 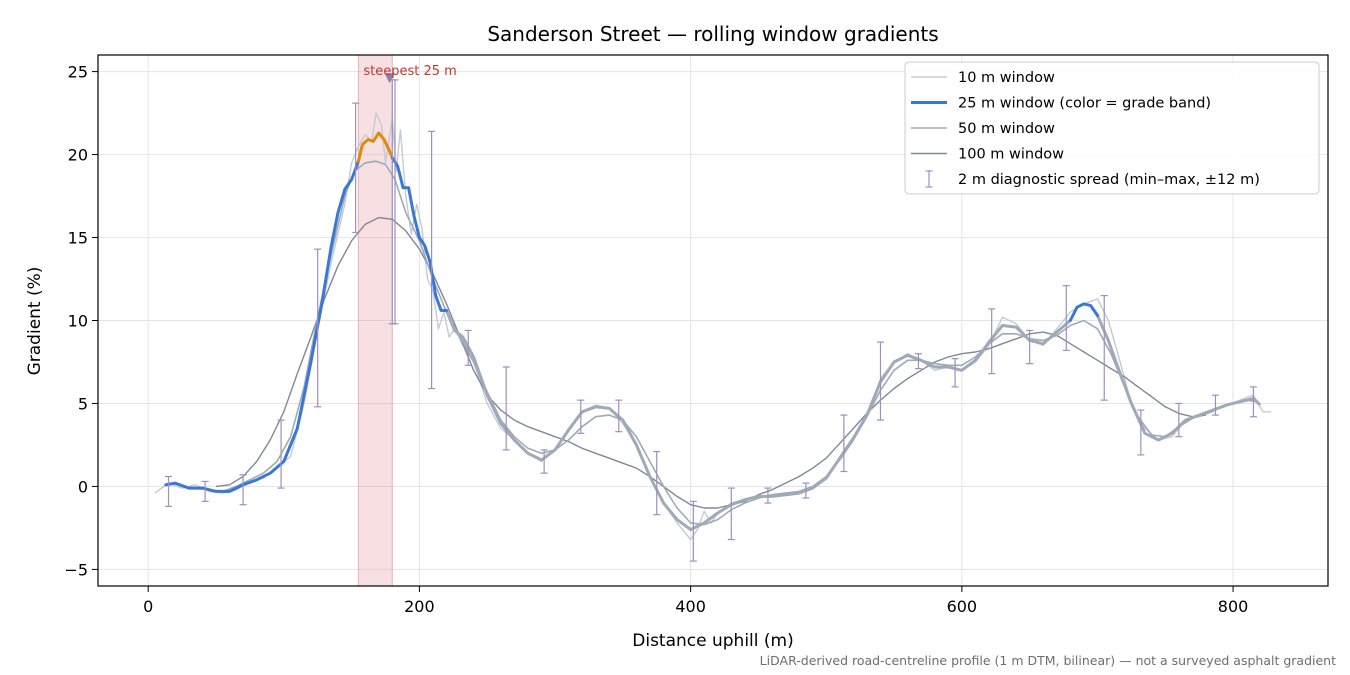 What do you see at coordinates (712, 641) in the screenshot?
I see `x-axis-title: Distance uphill (m)` at bounding box center [712, 641].